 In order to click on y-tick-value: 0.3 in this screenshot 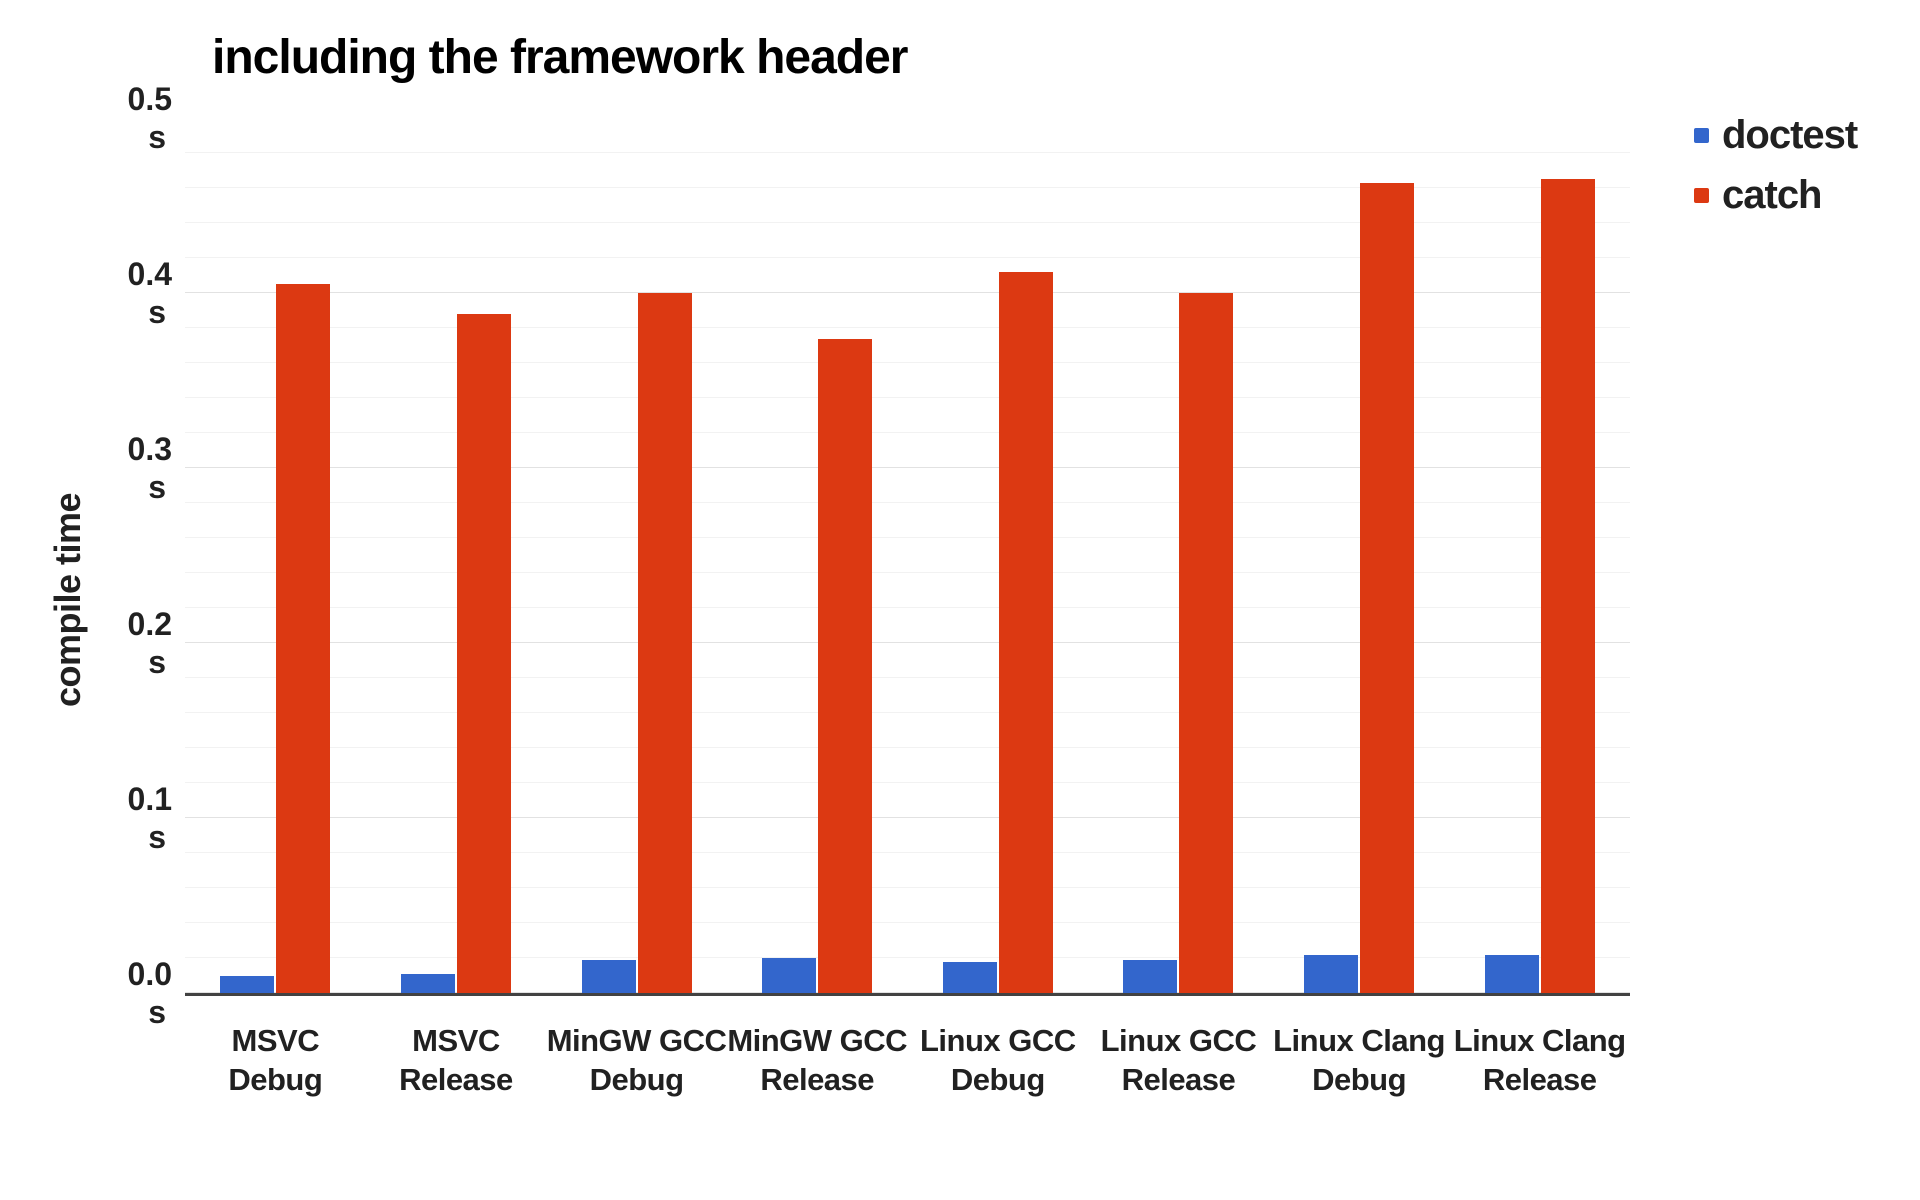, I will do `click(149, 449)`.